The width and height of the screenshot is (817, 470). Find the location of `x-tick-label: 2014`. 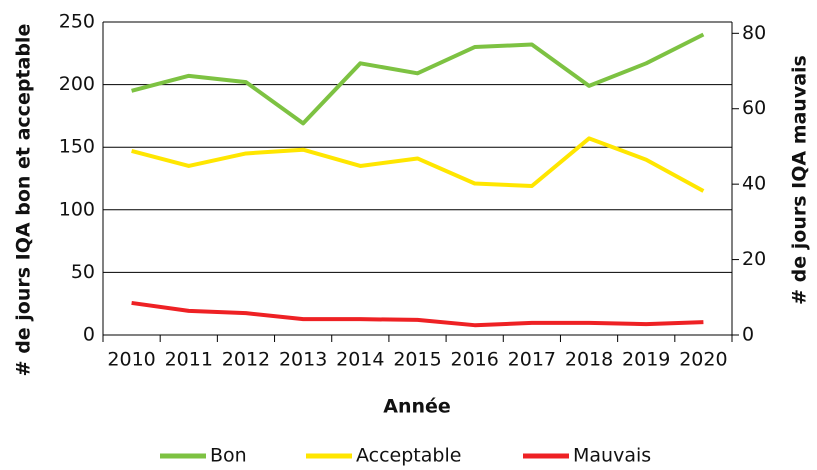

x-tick-label: 2014 is located at coordinates (360, 360).